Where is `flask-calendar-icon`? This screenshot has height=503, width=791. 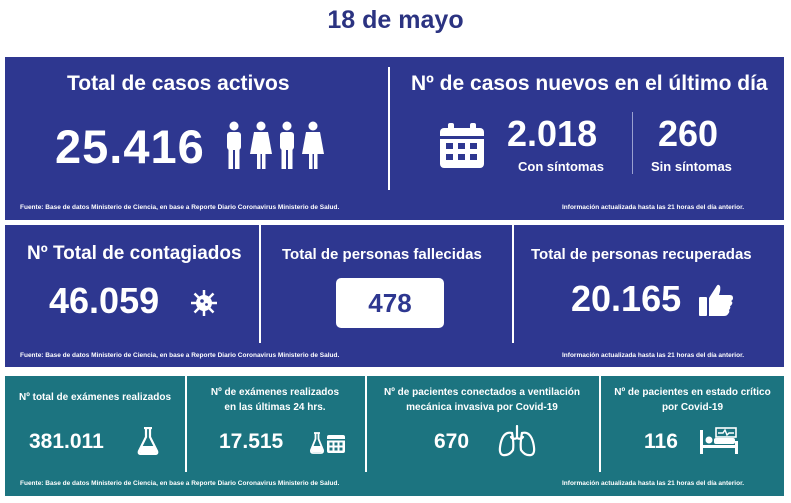 flask-calendar-icon is located at coordinates (327, 443).